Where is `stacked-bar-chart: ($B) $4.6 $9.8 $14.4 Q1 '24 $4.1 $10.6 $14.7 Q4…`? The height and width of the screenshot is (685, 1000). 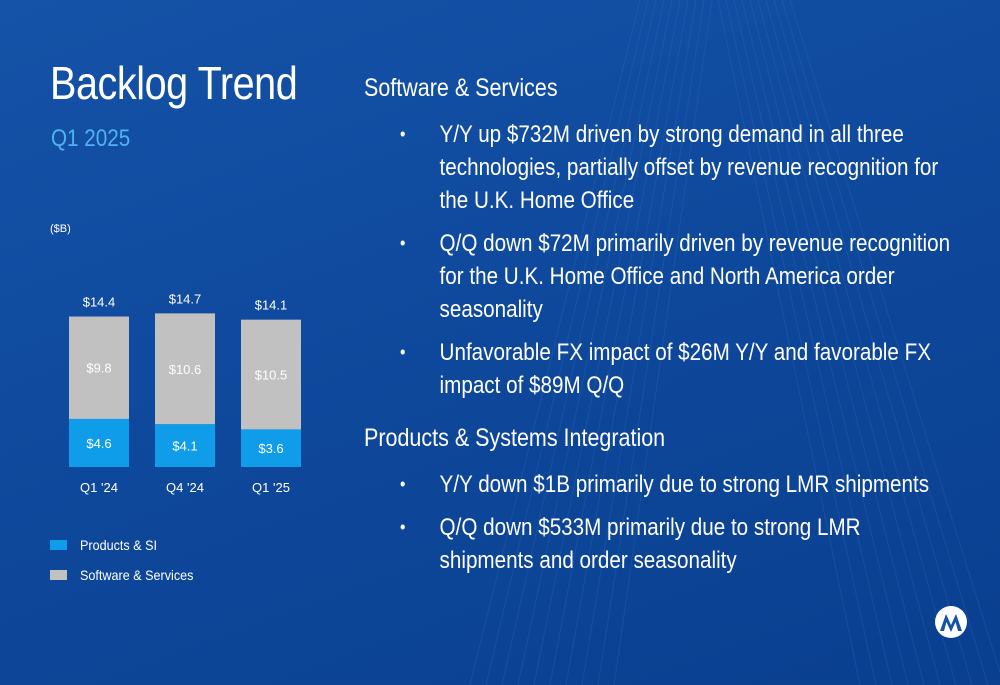 stacked-bar-chart: ($B) $4.6 $9.8 $14.4 Q1 '24 $4.1 $10.6 $14.7 Q4… is located at coordinates (175, 359).